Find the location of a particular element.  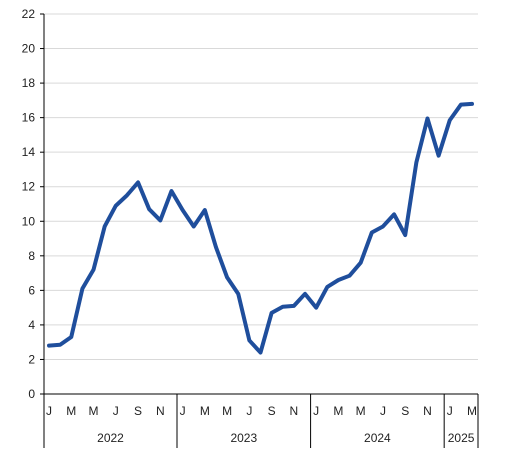

year-label-2023: 2023 is located at coordinates (243, 438).